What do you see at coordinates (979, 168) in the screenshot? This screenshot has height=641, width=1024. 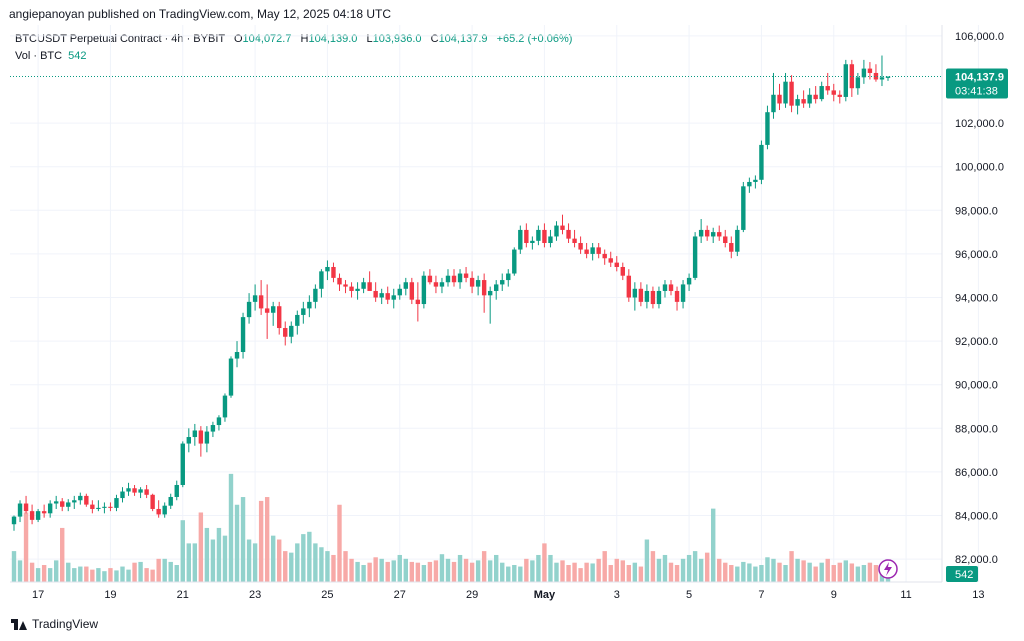 I see `price-tick-label: 100,000.0` at bounding box center [979, 168].